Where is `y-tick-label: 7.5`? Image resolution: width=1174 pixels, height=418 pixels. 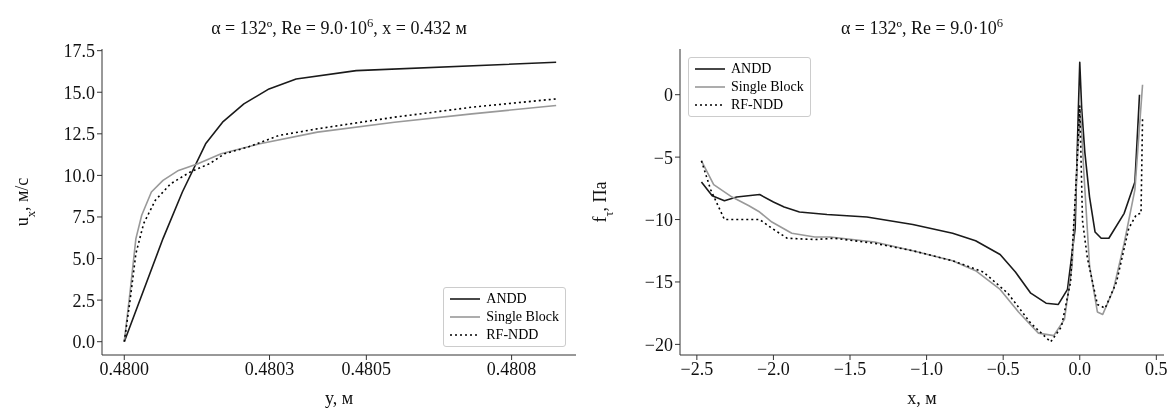
y-tick-label: 7.5 is located at coordinates (83, 217).